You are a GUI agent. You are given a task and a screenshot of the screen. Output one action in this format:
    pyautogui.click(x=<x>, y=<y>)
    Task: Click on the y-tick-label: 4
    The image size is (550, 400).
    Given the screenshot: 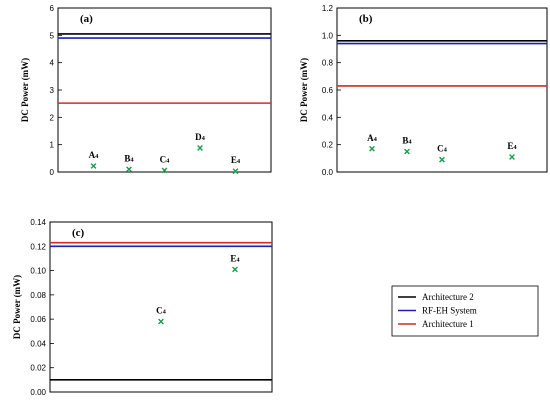 What is the action you would take?
    pyautogui.click(x=52, y=63)
    